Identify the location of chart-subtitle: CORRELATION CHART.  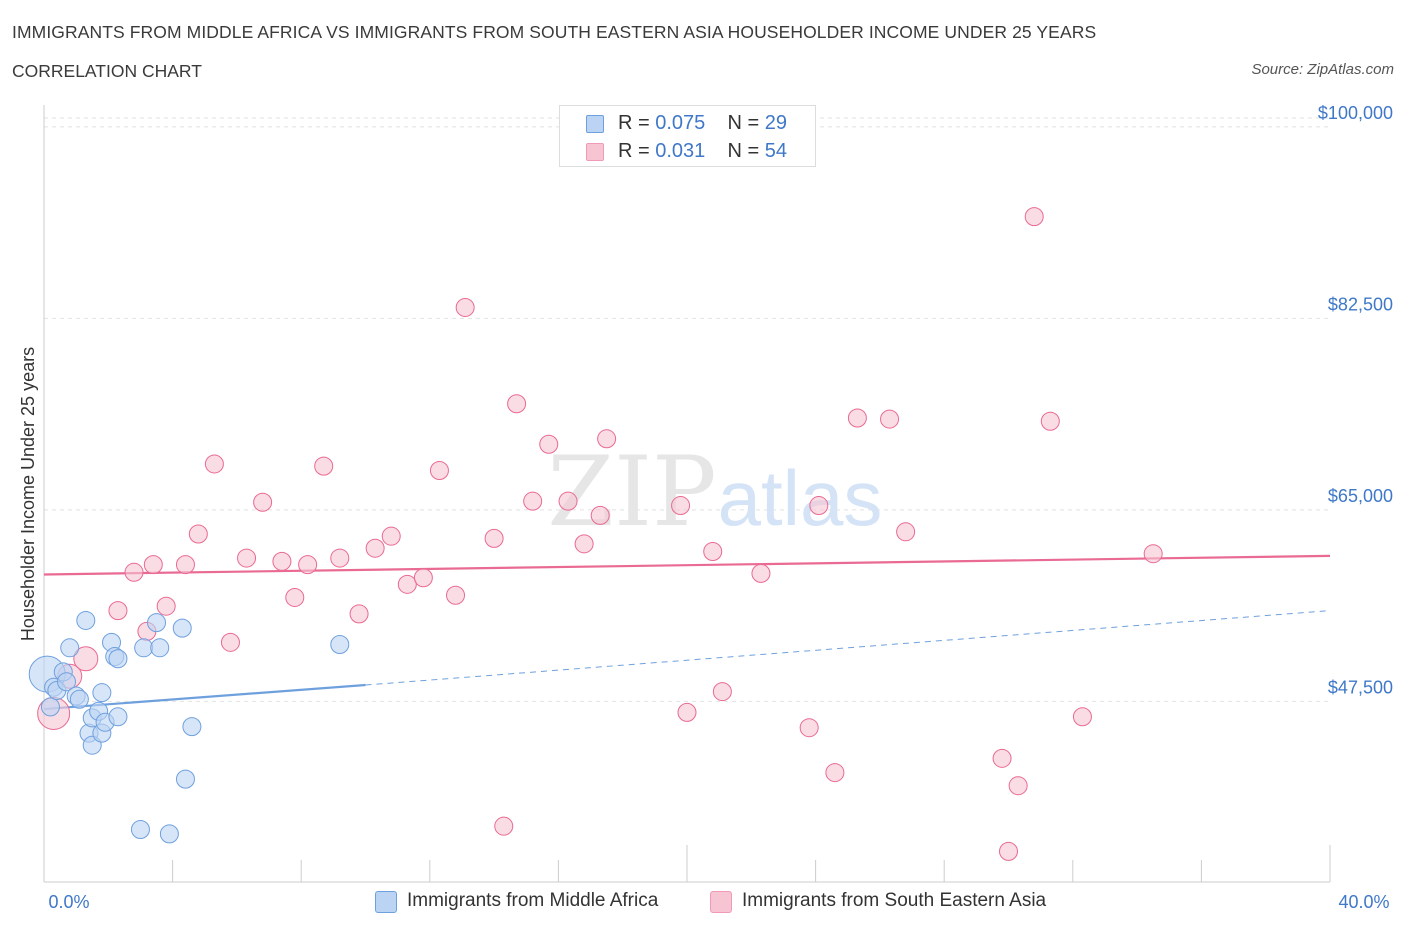
(107, 71).